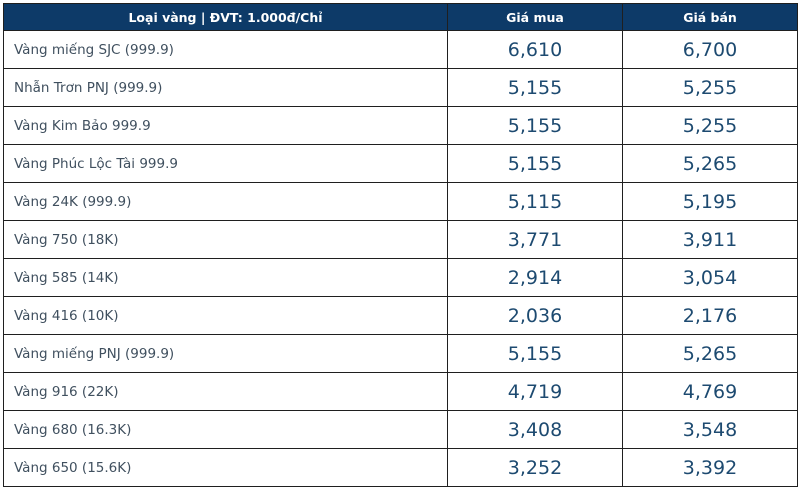 The height and width of the screenshot is (497, 802). What do you see at coordinates (225, 391) in the screenshot?
I see `gold-type-cell: Vàng 916 (22K)` at bounding box center [225, 391].